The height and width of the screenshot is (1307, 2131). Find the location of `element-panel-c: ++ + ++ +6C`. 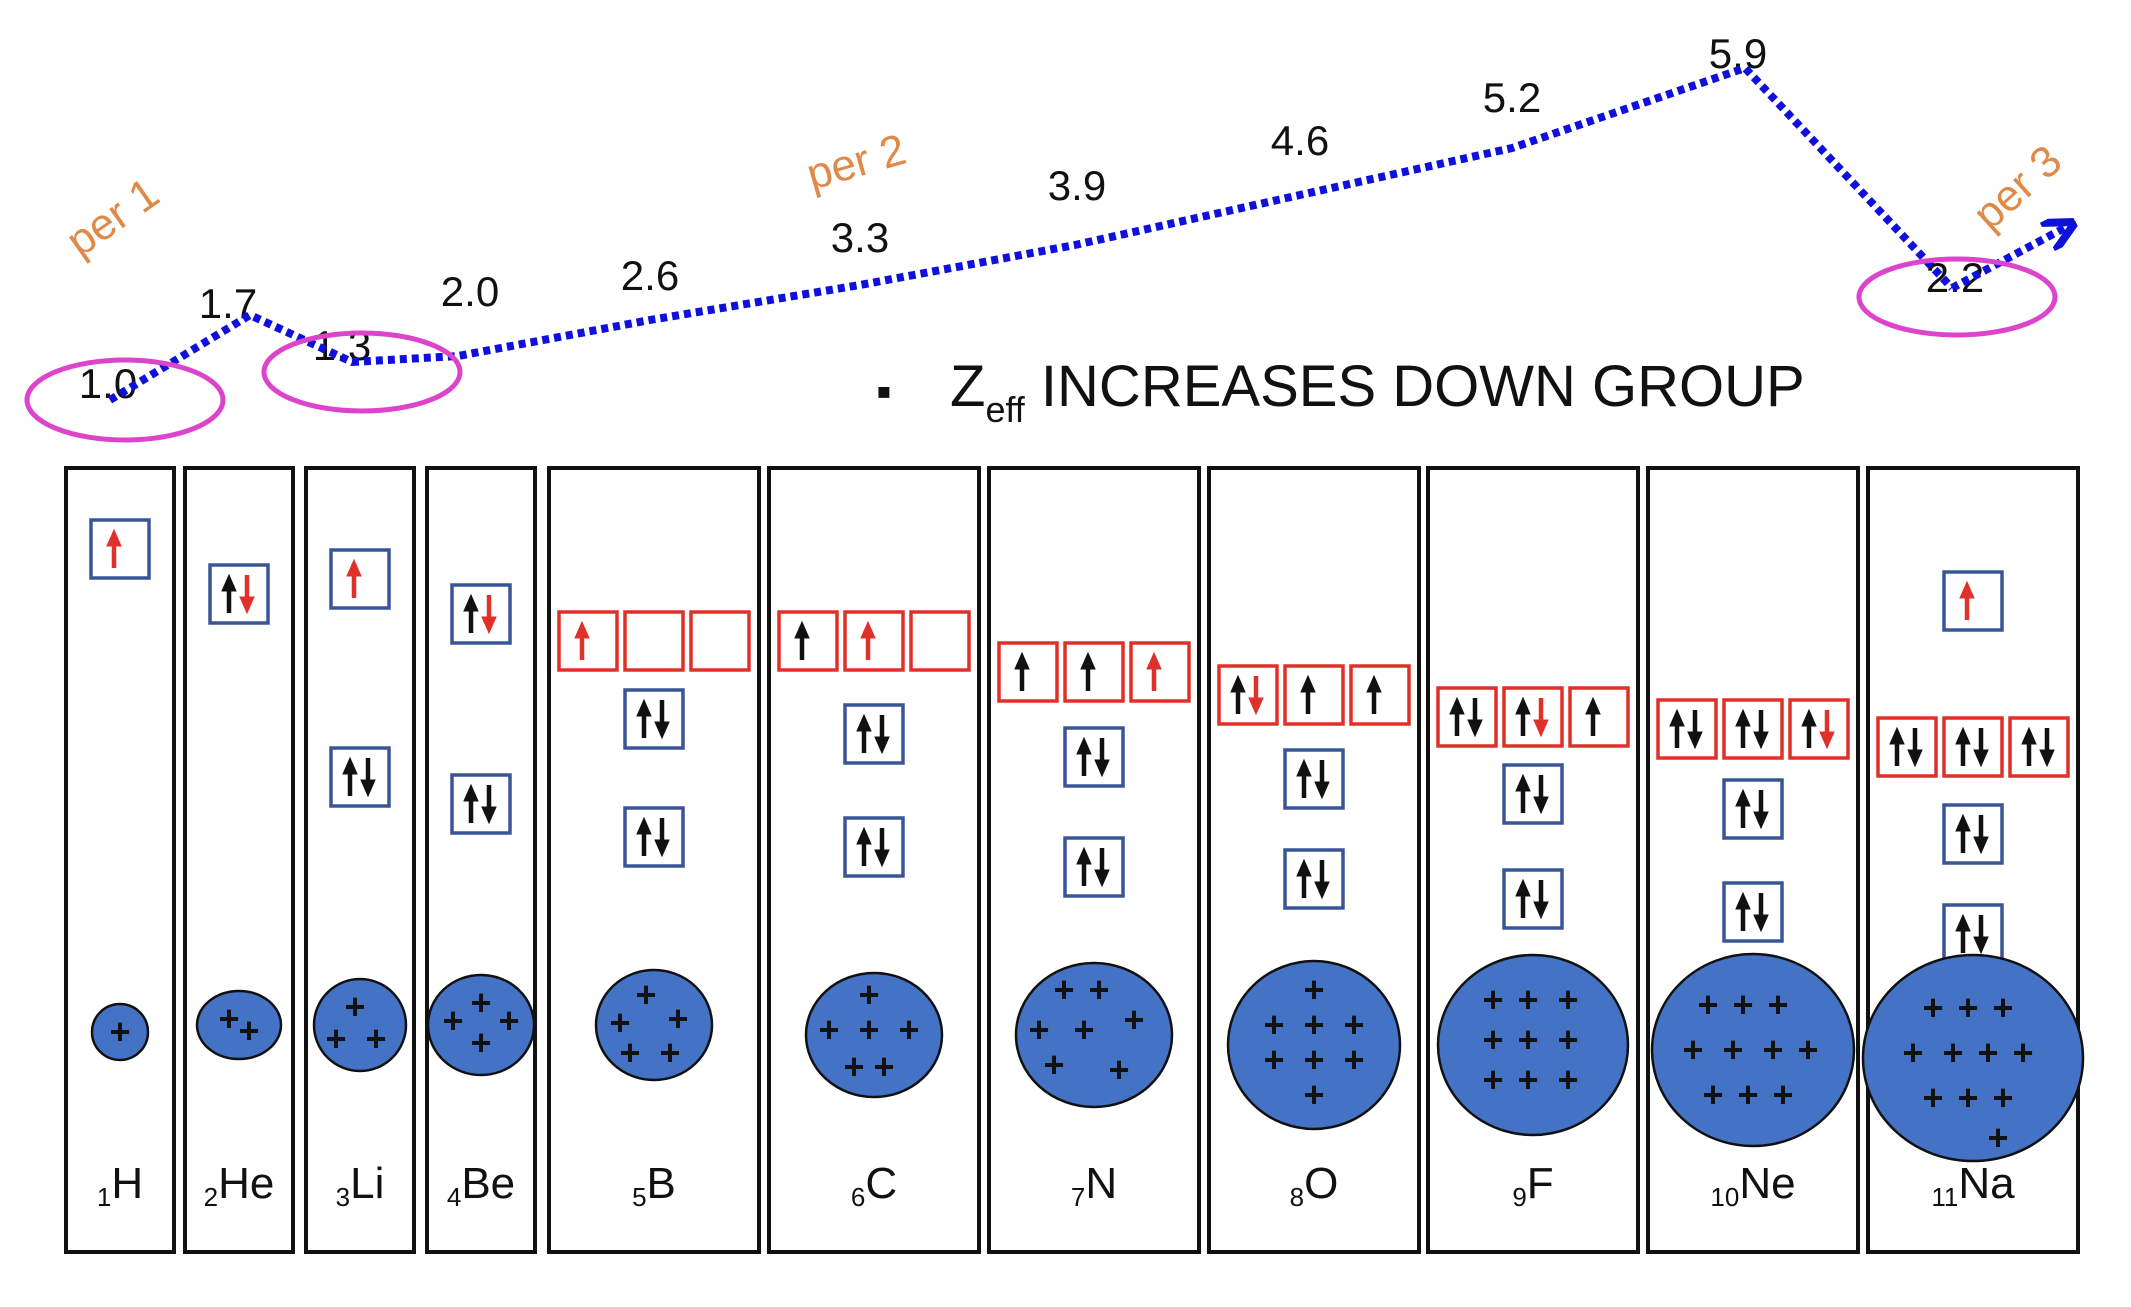

element-panel-c: ++ + ++ +6C is located at coordinates (874, 860).